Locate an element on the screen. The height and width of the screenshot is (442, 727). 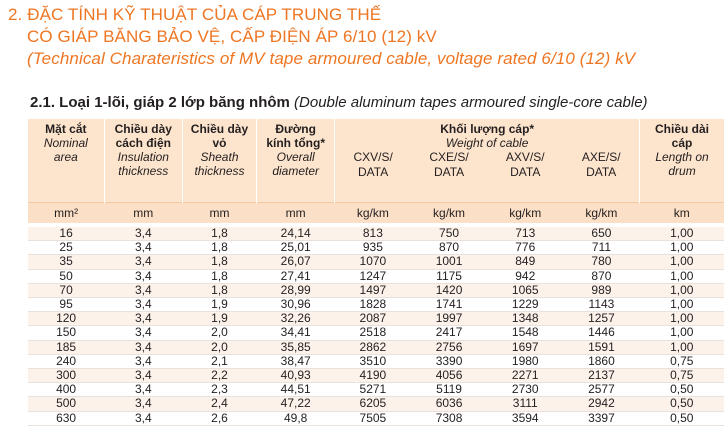
table-cell: 650 is located at coordinates (601, 234).